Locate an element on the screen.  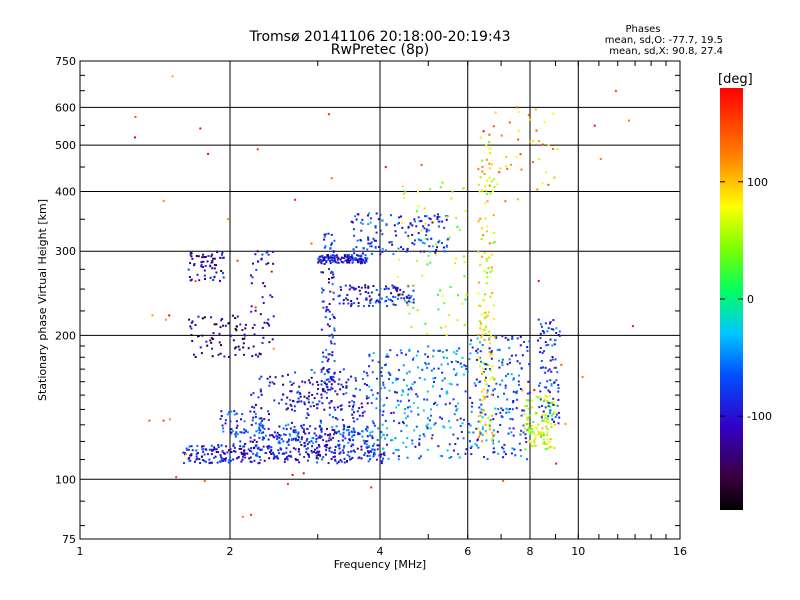
x-axis-label: Frequency [MHz] is located at coordinates (380, 564).